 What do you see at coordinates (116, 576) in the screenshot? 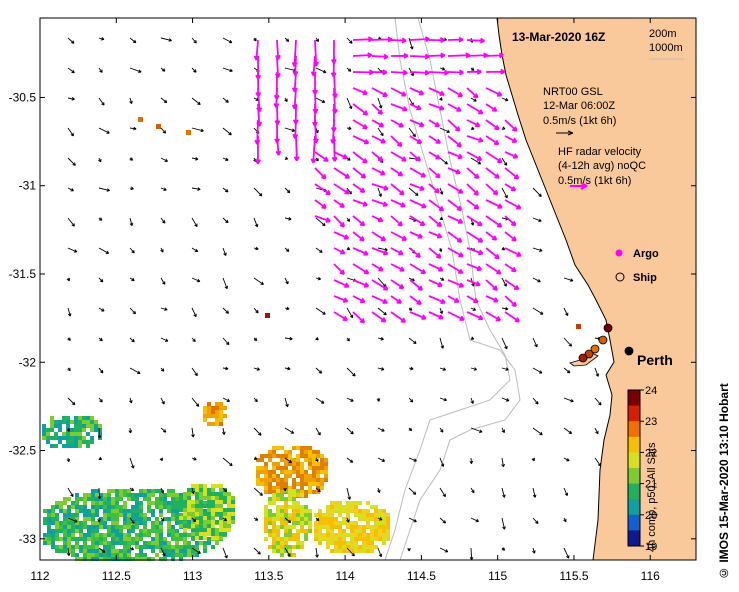
I see `x-tick-label: 112.5` at bounding box center [116, 576].